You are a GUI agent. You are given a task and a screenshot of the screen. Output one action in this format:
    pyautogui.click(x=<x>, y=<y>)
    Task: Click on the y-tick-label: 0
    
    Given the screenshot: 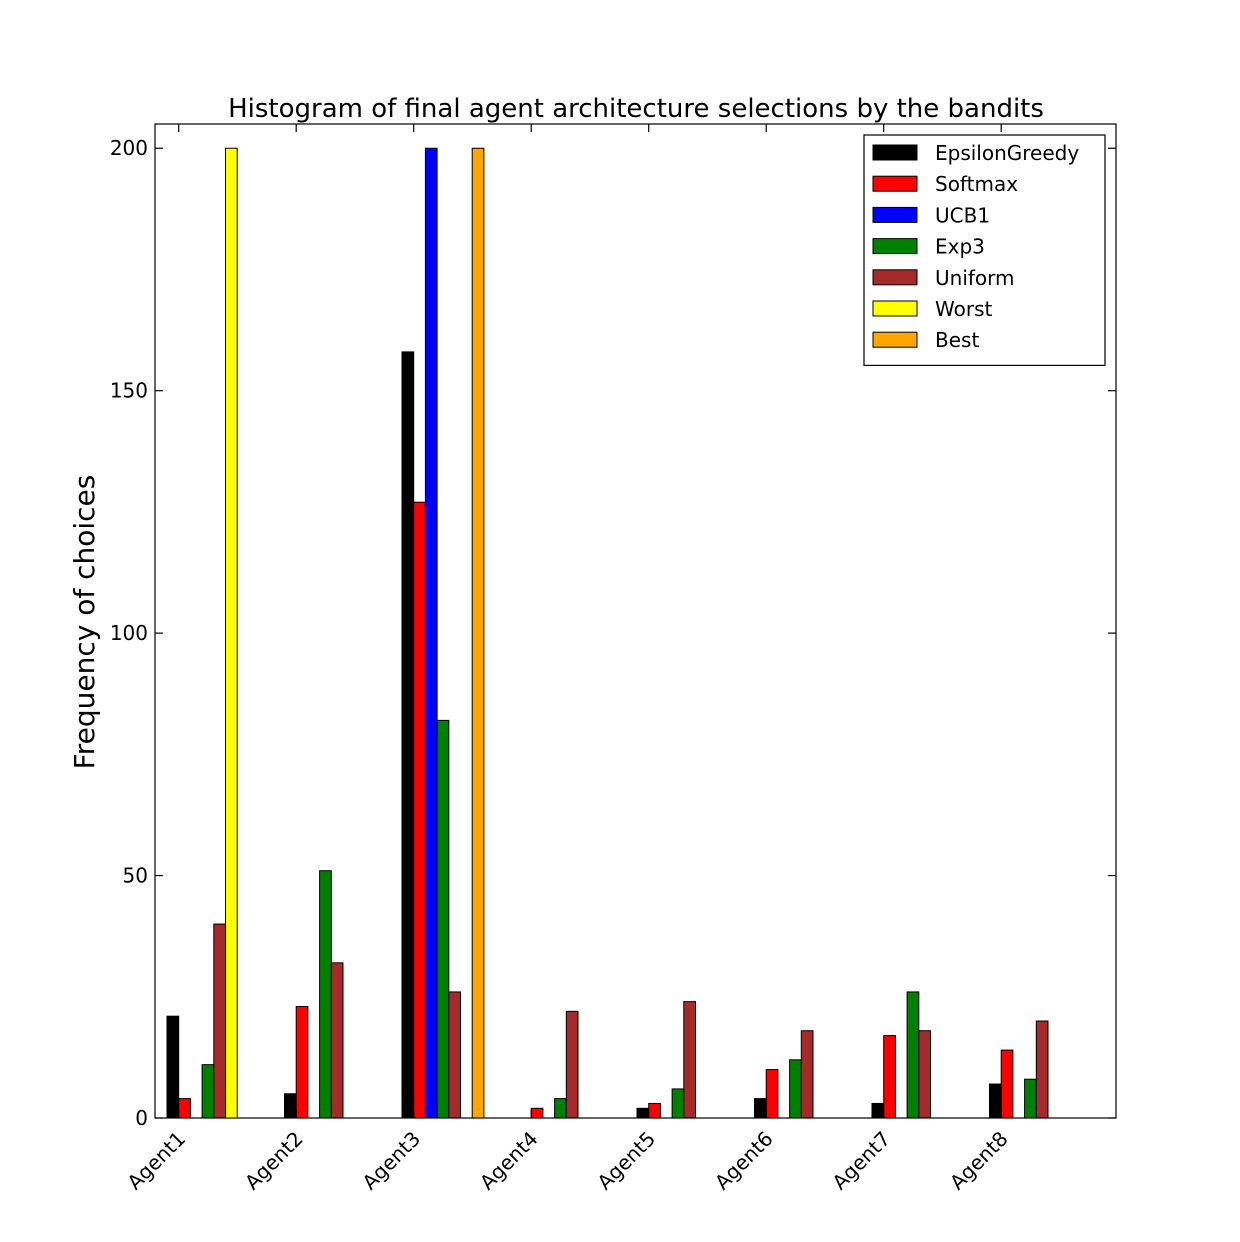 What is the action you would take?
    pyautogui.click(x=141, y=1118)
    